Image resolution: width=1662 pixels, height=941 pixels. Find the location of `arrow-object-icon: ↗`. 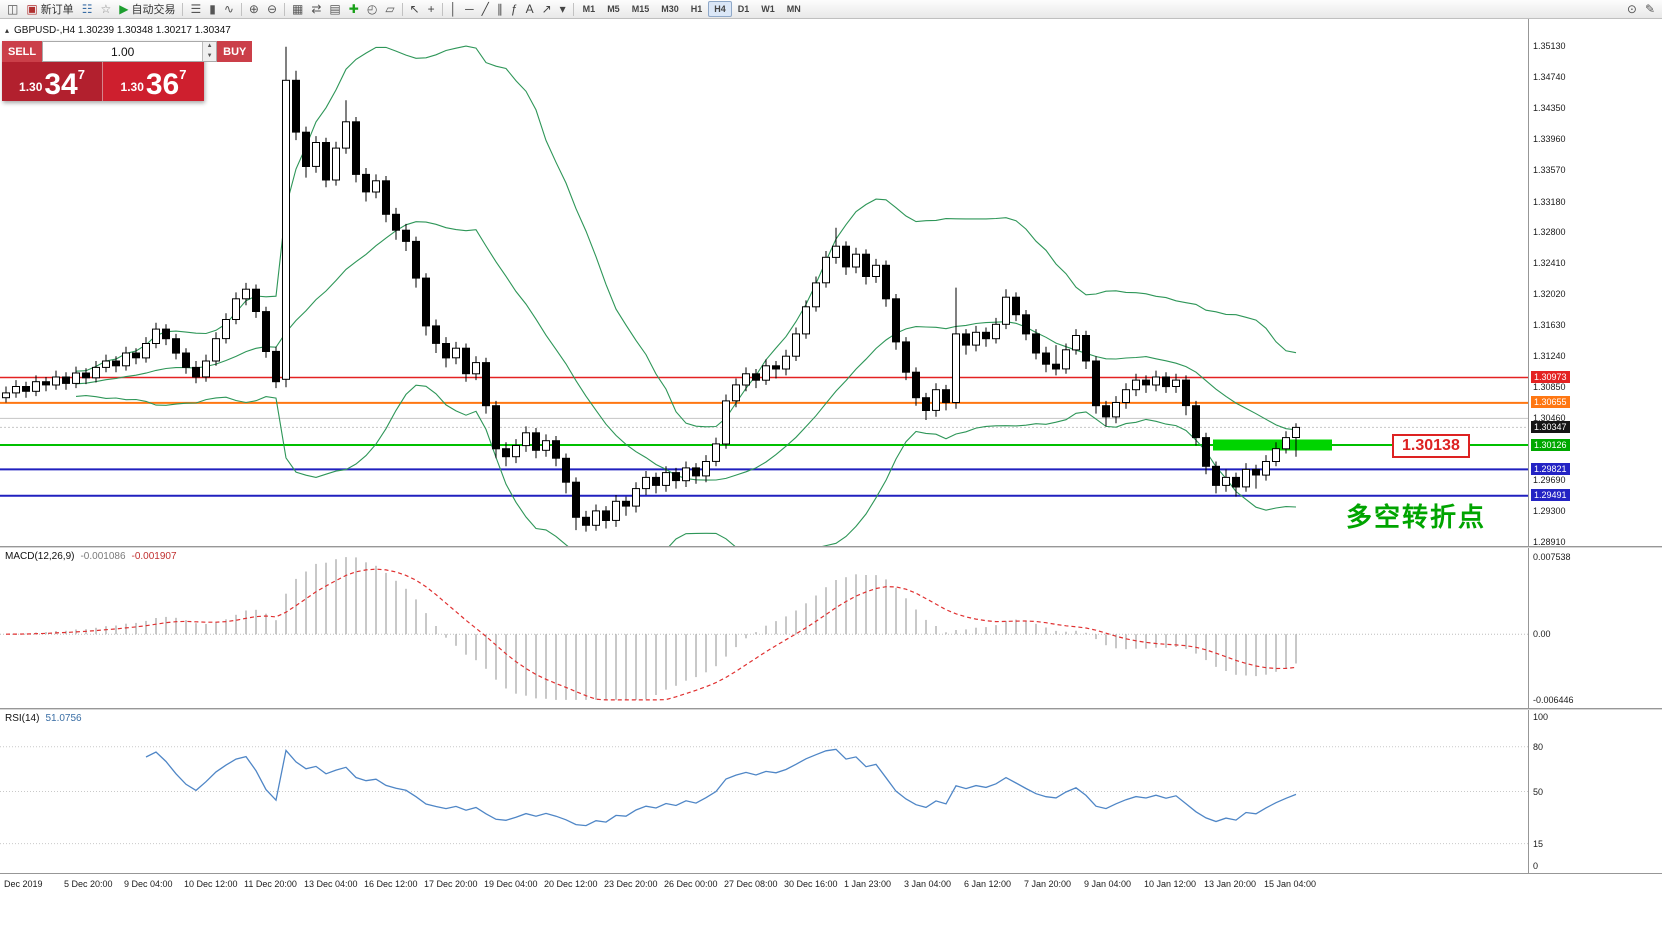

arrow-object-icon: ↗ is located at coordinates (547, 9).